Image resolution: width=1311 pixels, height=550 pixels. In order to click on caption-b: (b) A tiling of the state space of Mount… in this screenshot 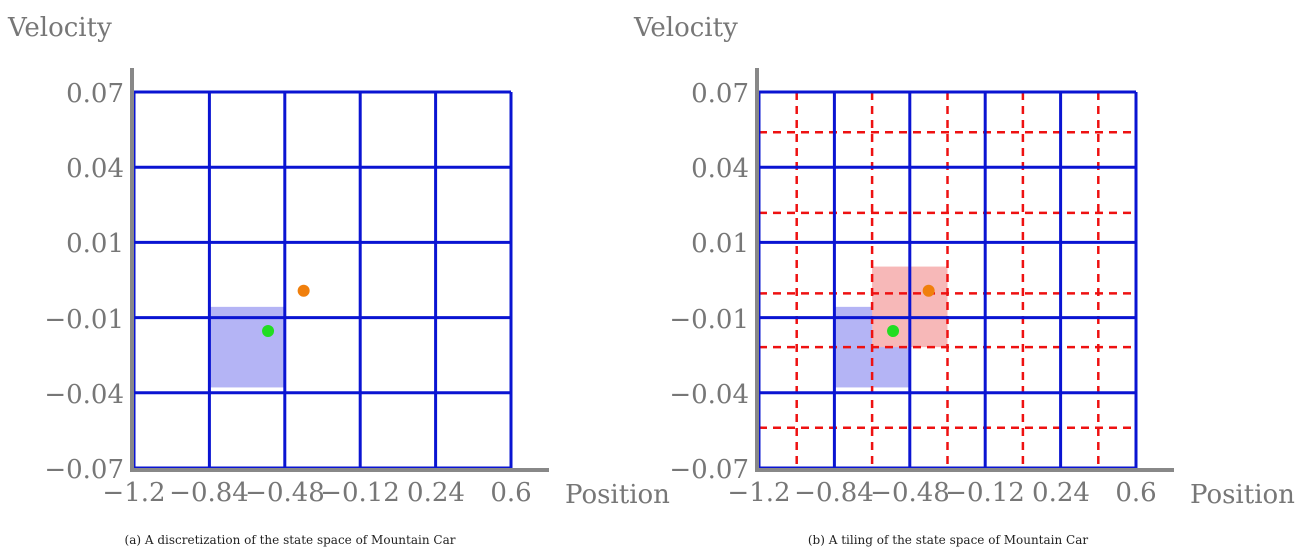, I will do `click(948, 540)`.